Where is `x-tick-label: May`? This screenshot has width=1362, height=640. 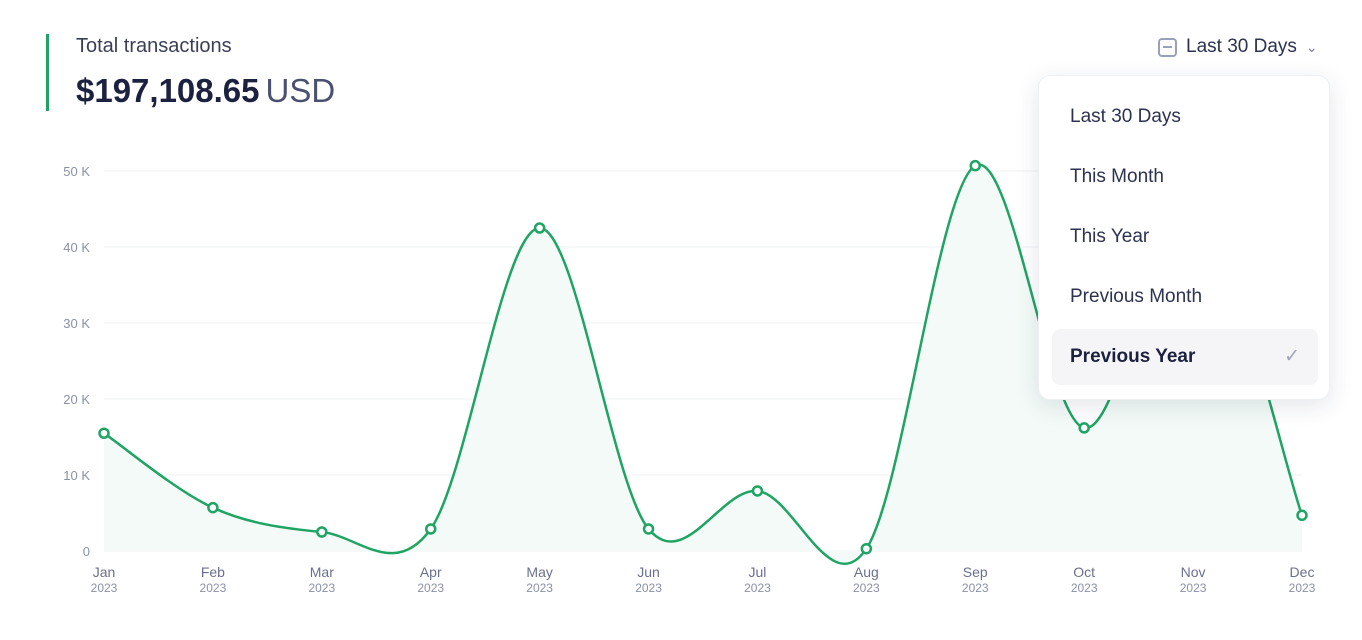
x-tick-label: May is located at coordinates (539, 572).